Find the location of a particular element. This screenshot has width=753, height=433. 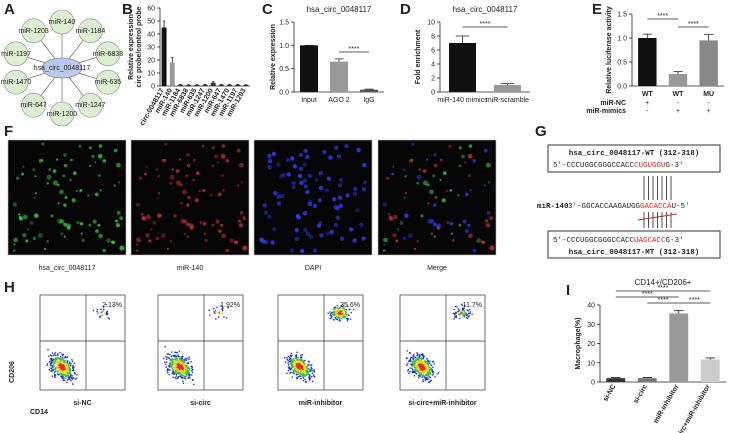

seq-box is located at coordinates (634, 244).